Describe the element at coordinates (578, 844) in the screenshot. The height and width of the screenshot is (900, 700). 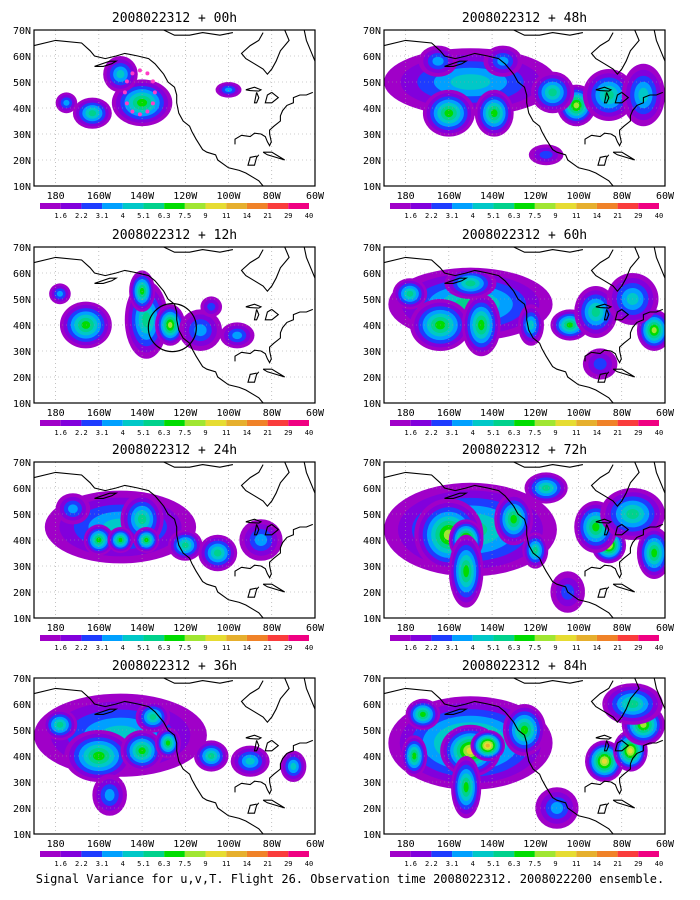
I see `lon-tick-label: 100W` at that location.